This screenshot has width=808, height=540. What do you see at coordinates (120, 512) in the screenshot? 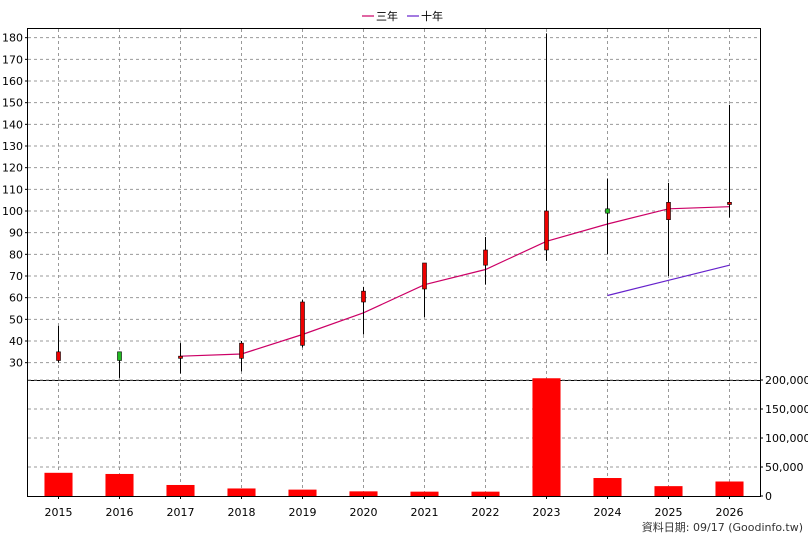
I see `x-tick-label: 2016` at bounding box center [120, 512].